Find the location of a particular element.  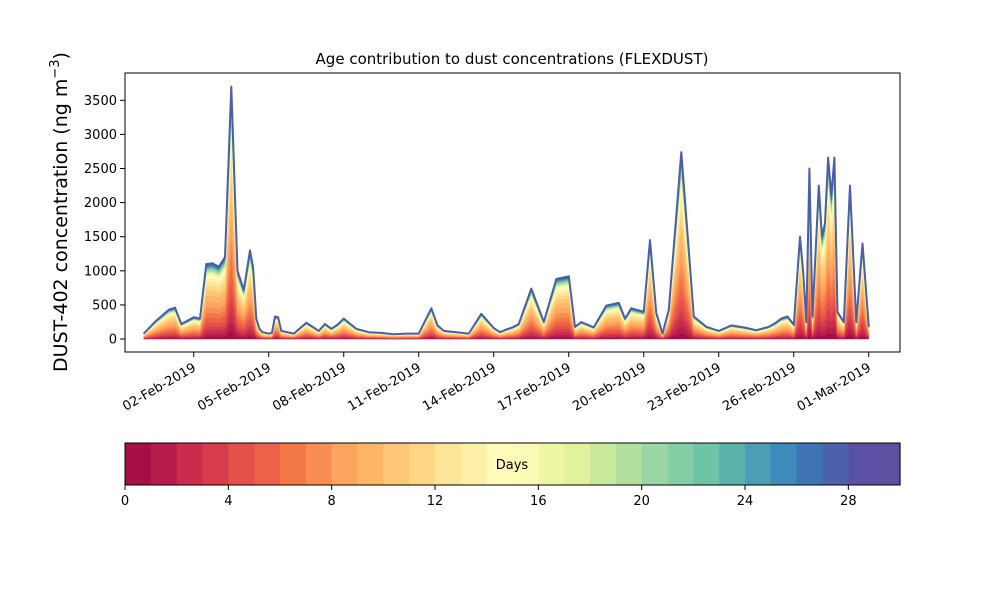

colorbar-tick-label: 16 is located at coordinates (538, 501).